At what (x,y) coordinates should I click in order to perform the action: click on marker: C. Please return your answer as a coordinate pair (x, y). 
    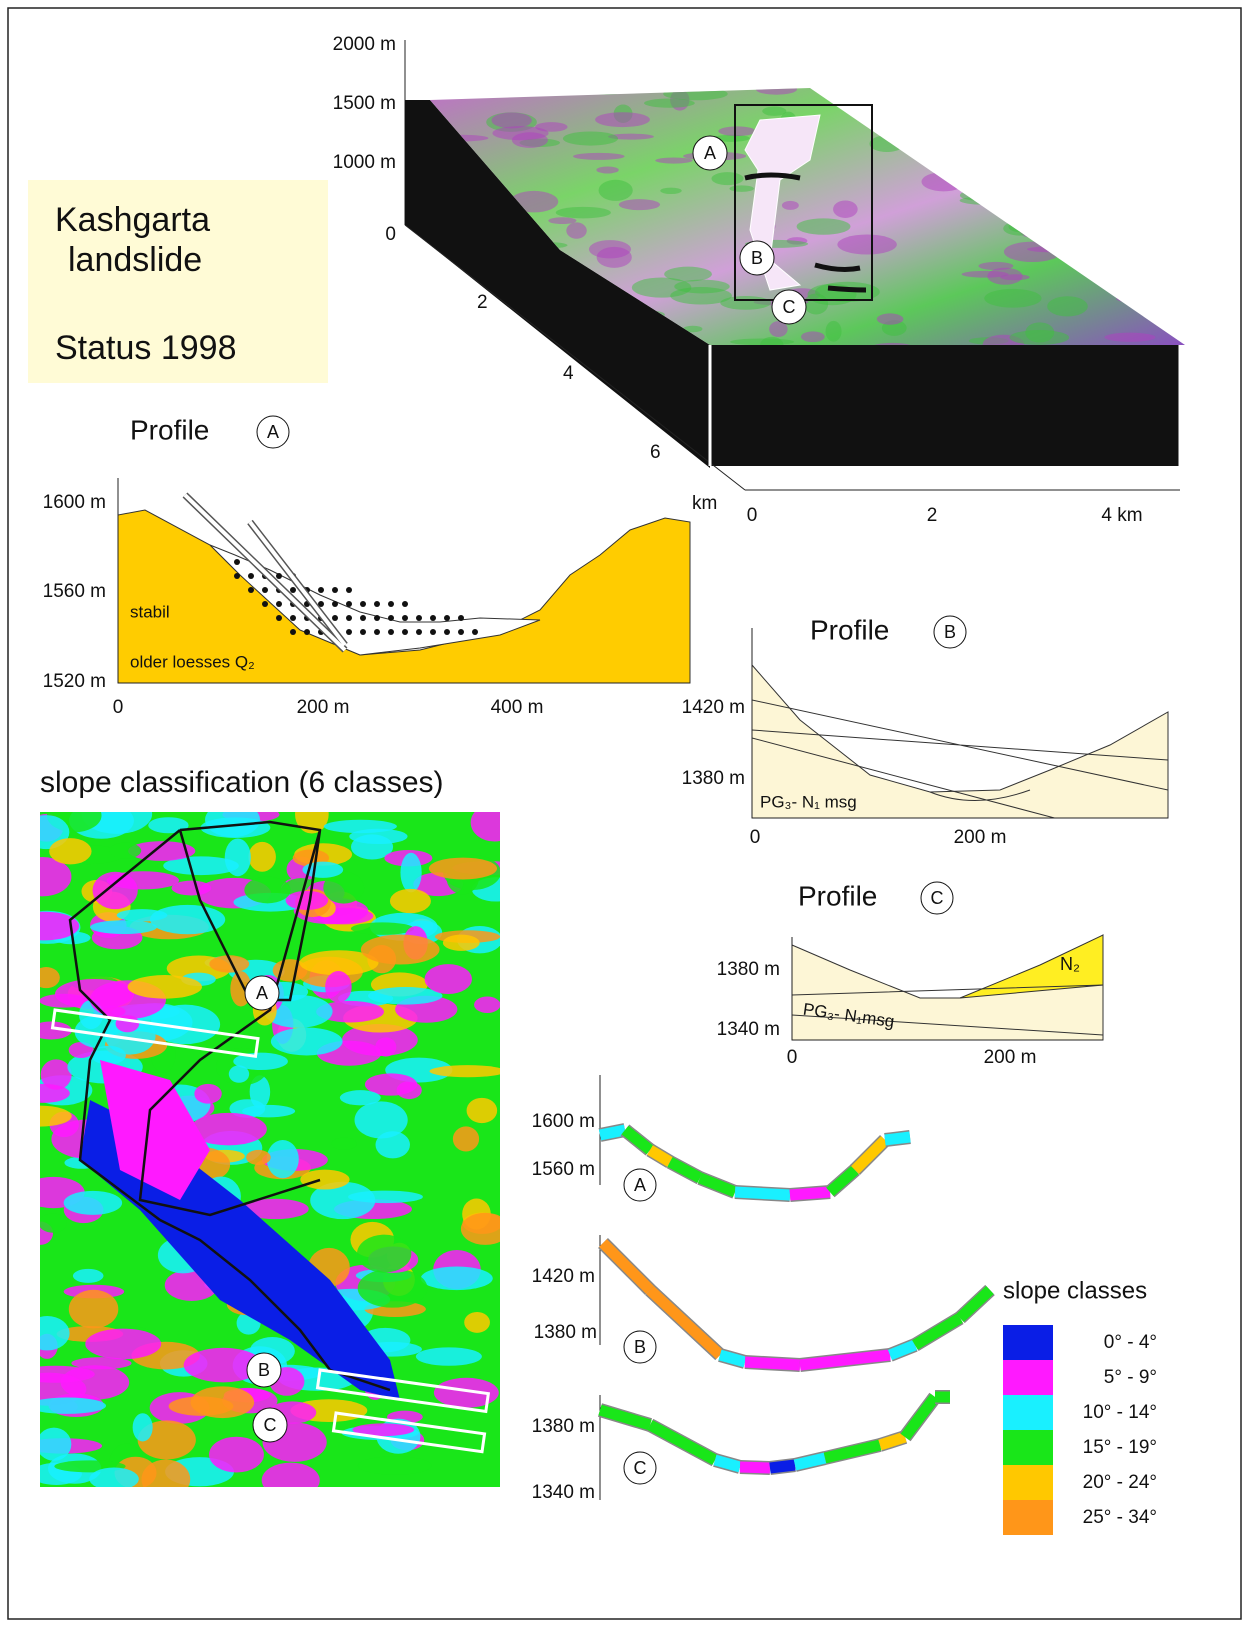
    Looking at the image, I should click on (789, 307).